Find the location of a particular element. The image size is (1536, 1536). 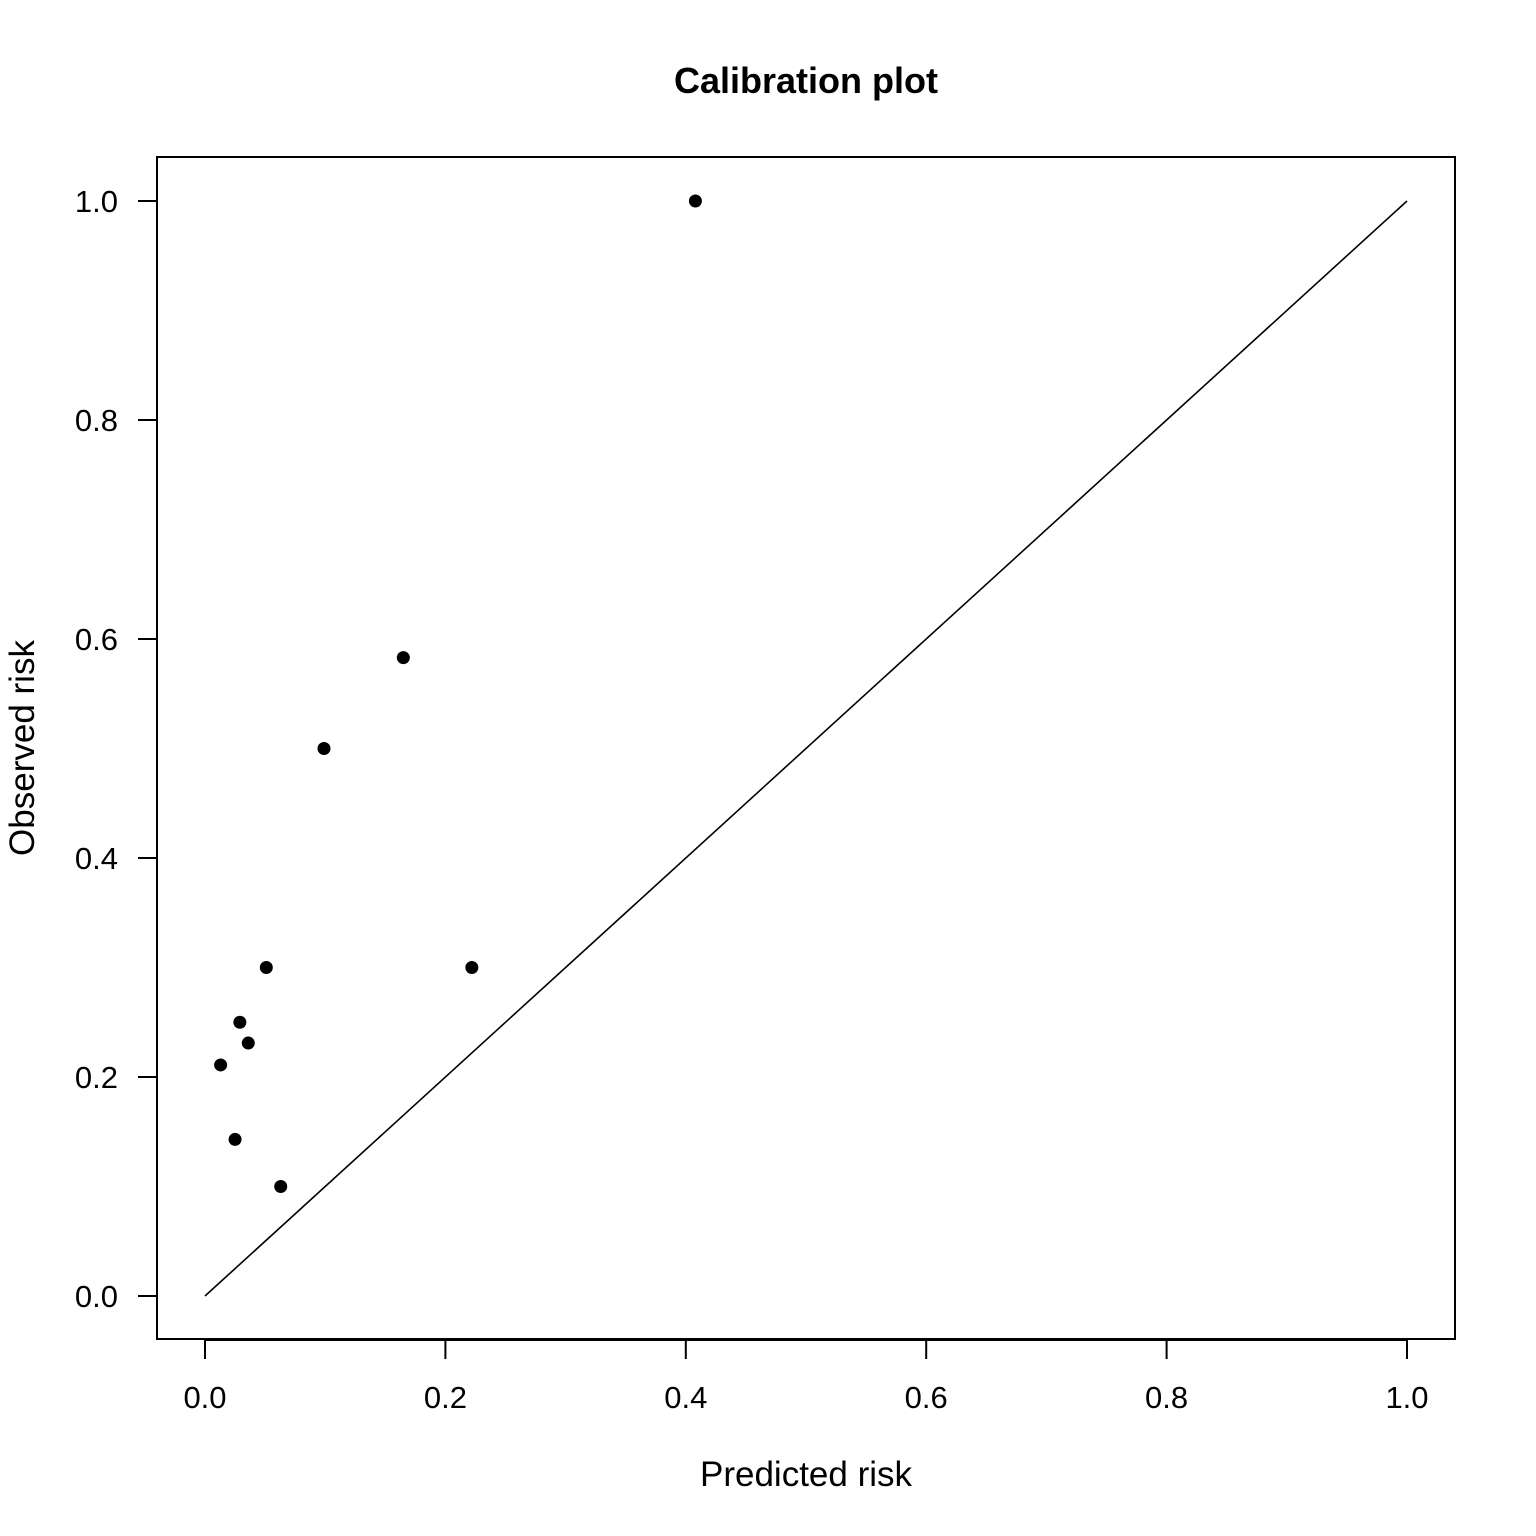

x-tick-label: 0.2 is located at coordinates (445, 1397).